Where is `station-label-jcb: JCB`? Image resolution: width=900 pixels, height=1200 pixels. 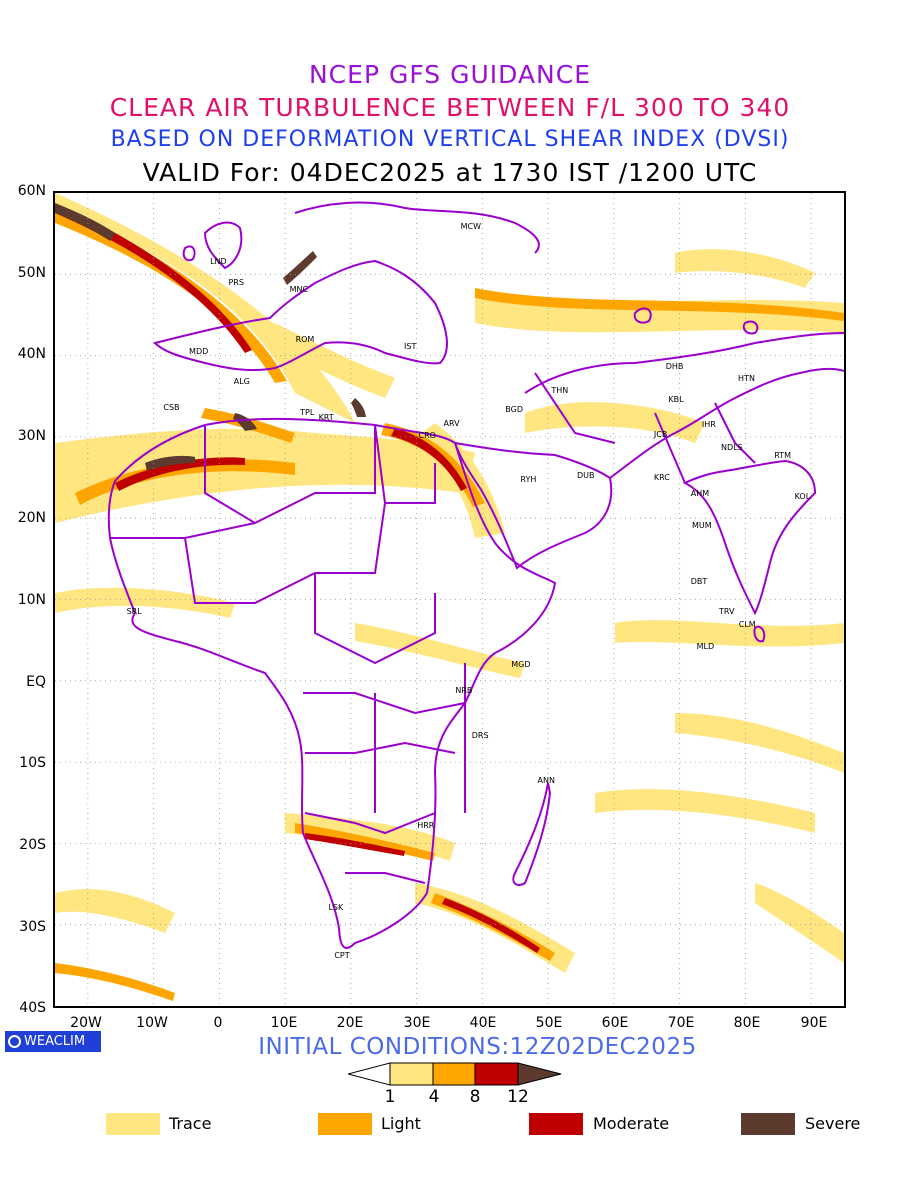 station-label-jcb: JCB is located at coordinates (660, 435).